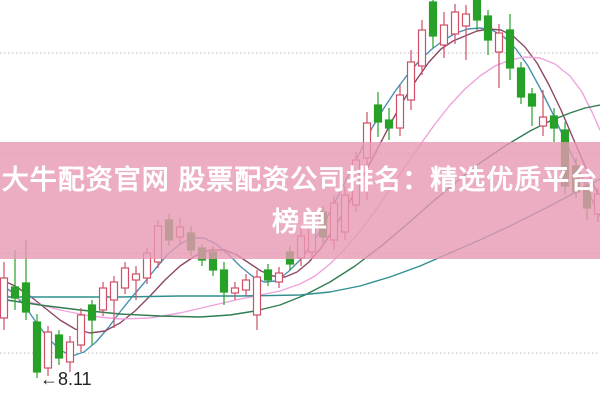  I want to click on banner-title-line2: 榜单, so click(300, 221).